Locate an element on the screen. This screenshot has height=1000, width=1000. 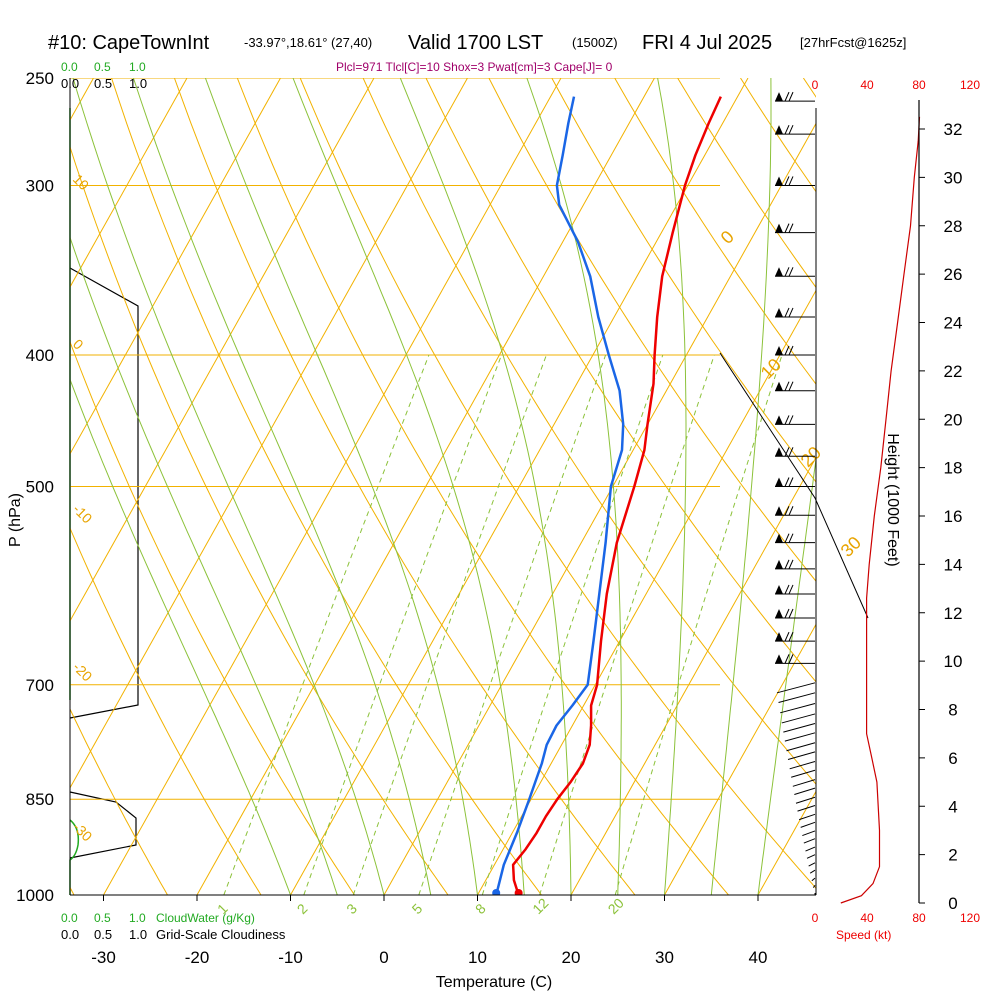
height-tick-24: 24 is located at coordinates (953, 323).